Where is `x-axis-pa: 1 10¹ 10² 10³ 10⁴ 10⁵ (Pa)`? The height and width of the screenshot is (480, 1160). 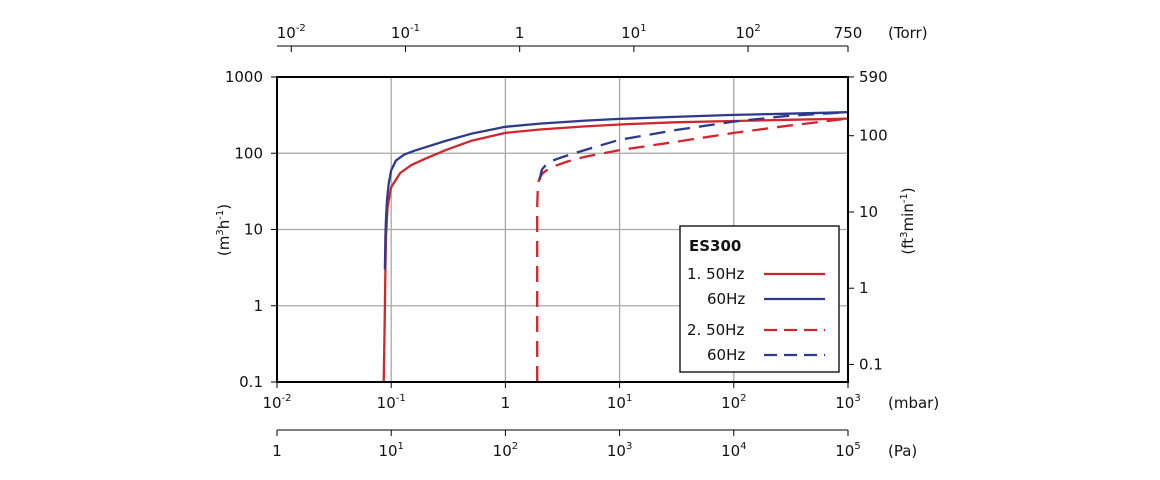 x-axis-pa: 1 10¹ 10² 10³ 10⁴ 10⁵ (Pa) is located at coordinates (594, 444).